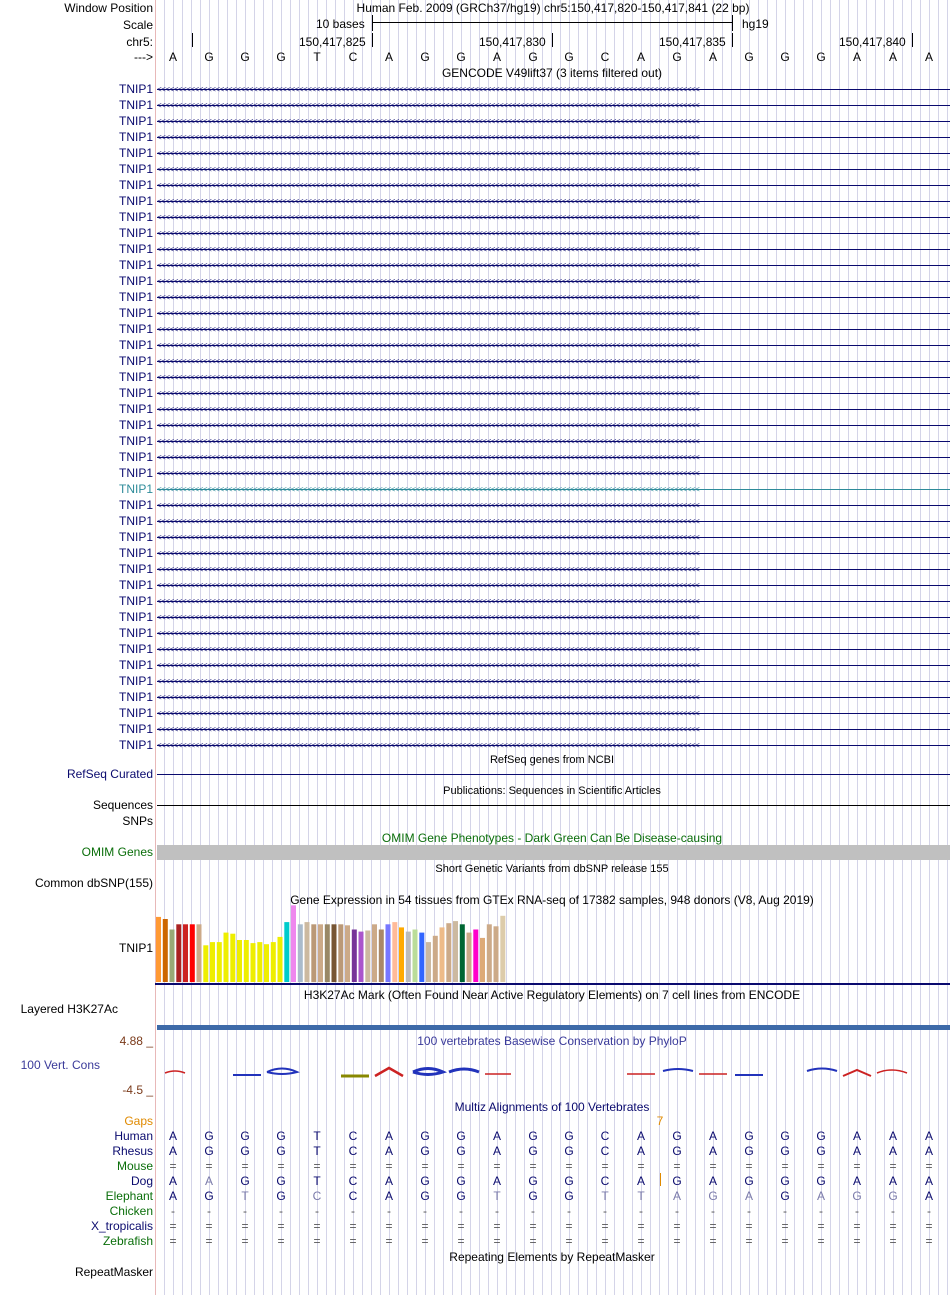 Image resolution: width=950 pixels, height=1295 pixels. What do you see at coordinates (121, 1226) in the screenshot?
I see `species-label: X_tropicalis` at bounding box center [121, 1226].